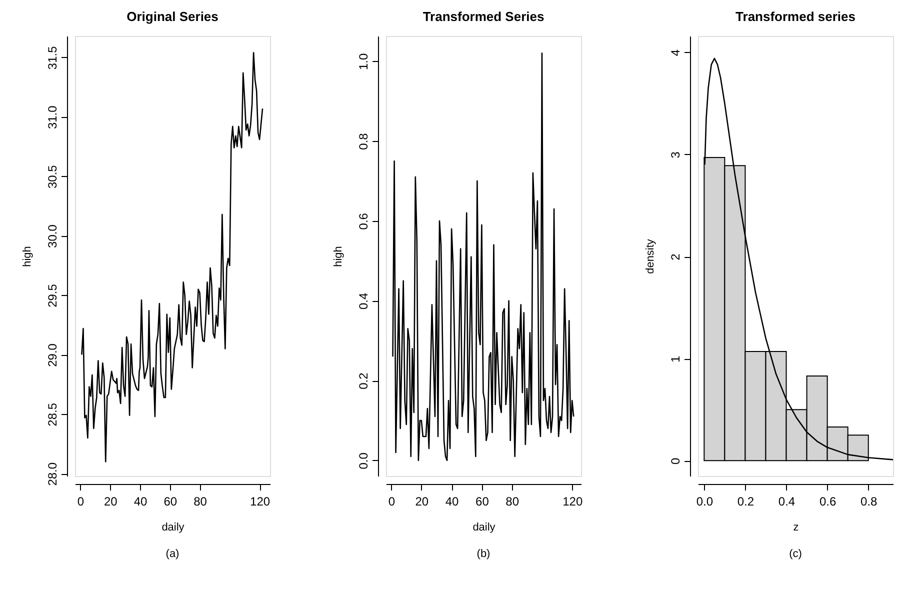 The image size is (901, 602). What do you see at coordinates (172, 16) in the screenshot?
I see `chart-title: Original Series` at bounding box center [172, 16].